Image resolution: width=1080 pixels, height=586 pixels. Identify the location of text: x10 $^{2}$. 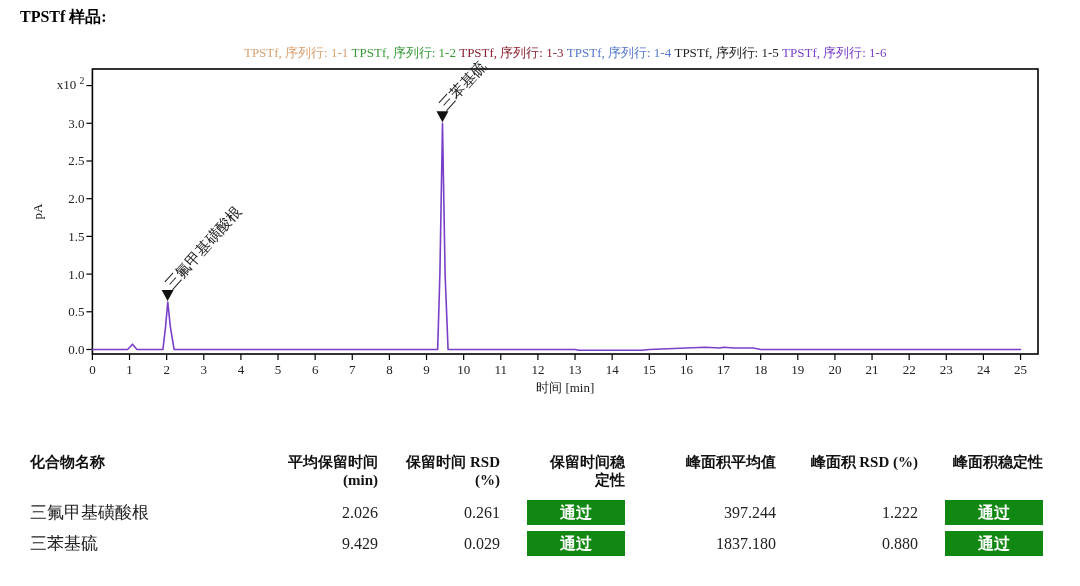
(70, 83).